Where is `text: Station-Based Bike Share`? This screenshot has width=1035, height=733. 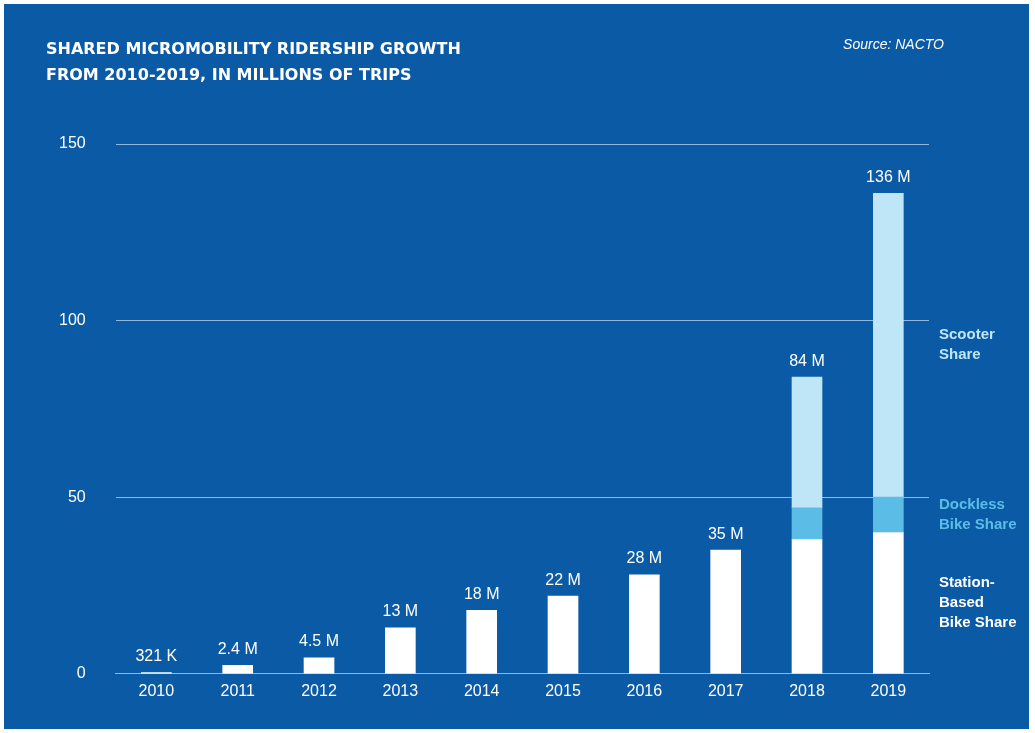
text: Station-Based Bike Share is located at coordinates (978, 602).